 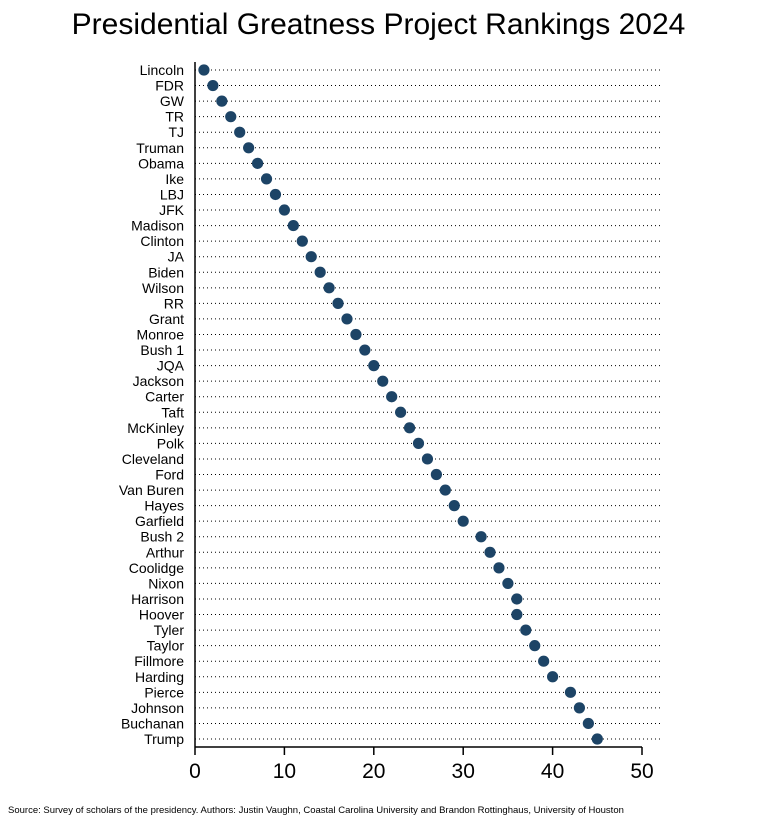 What do you see at coordinates (284, 771) in the screenshot?
I see `x-tick-label: 10` at bounding box center [284, 771].